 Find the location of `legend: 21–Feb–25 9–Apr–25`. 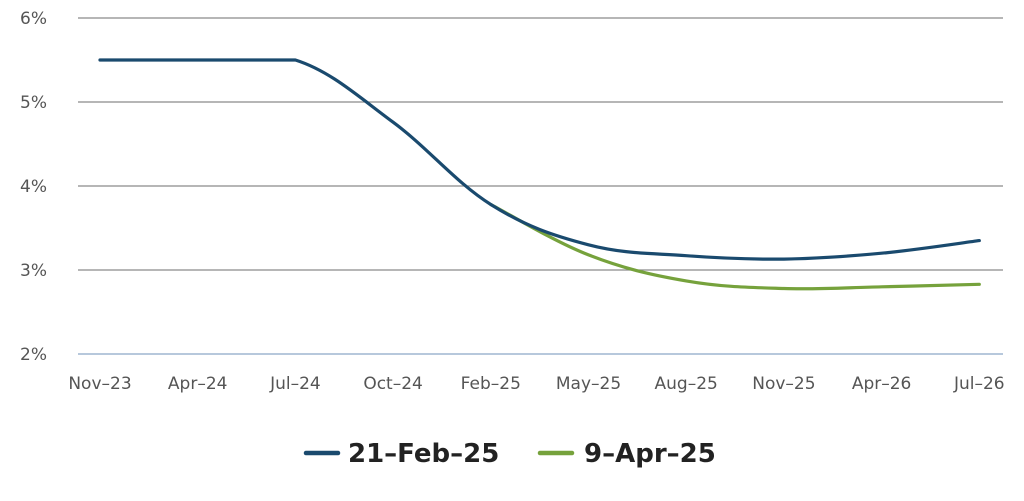

legend: 21–Feb–25 9–Apr–25 is located at coordinates (509, 454).